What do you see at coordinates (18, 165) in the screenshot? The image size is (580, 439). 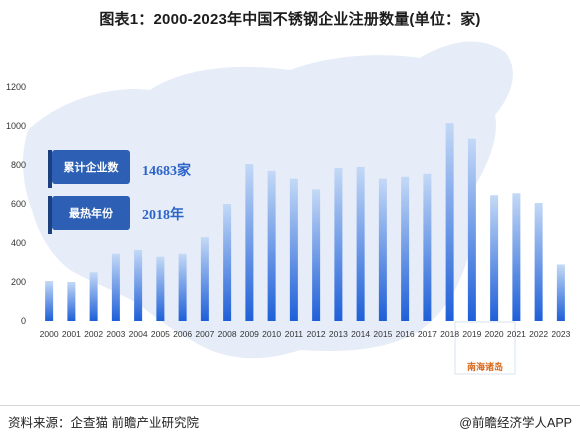 I see `y-tick-label: 800` at bounding box center [18, 165].